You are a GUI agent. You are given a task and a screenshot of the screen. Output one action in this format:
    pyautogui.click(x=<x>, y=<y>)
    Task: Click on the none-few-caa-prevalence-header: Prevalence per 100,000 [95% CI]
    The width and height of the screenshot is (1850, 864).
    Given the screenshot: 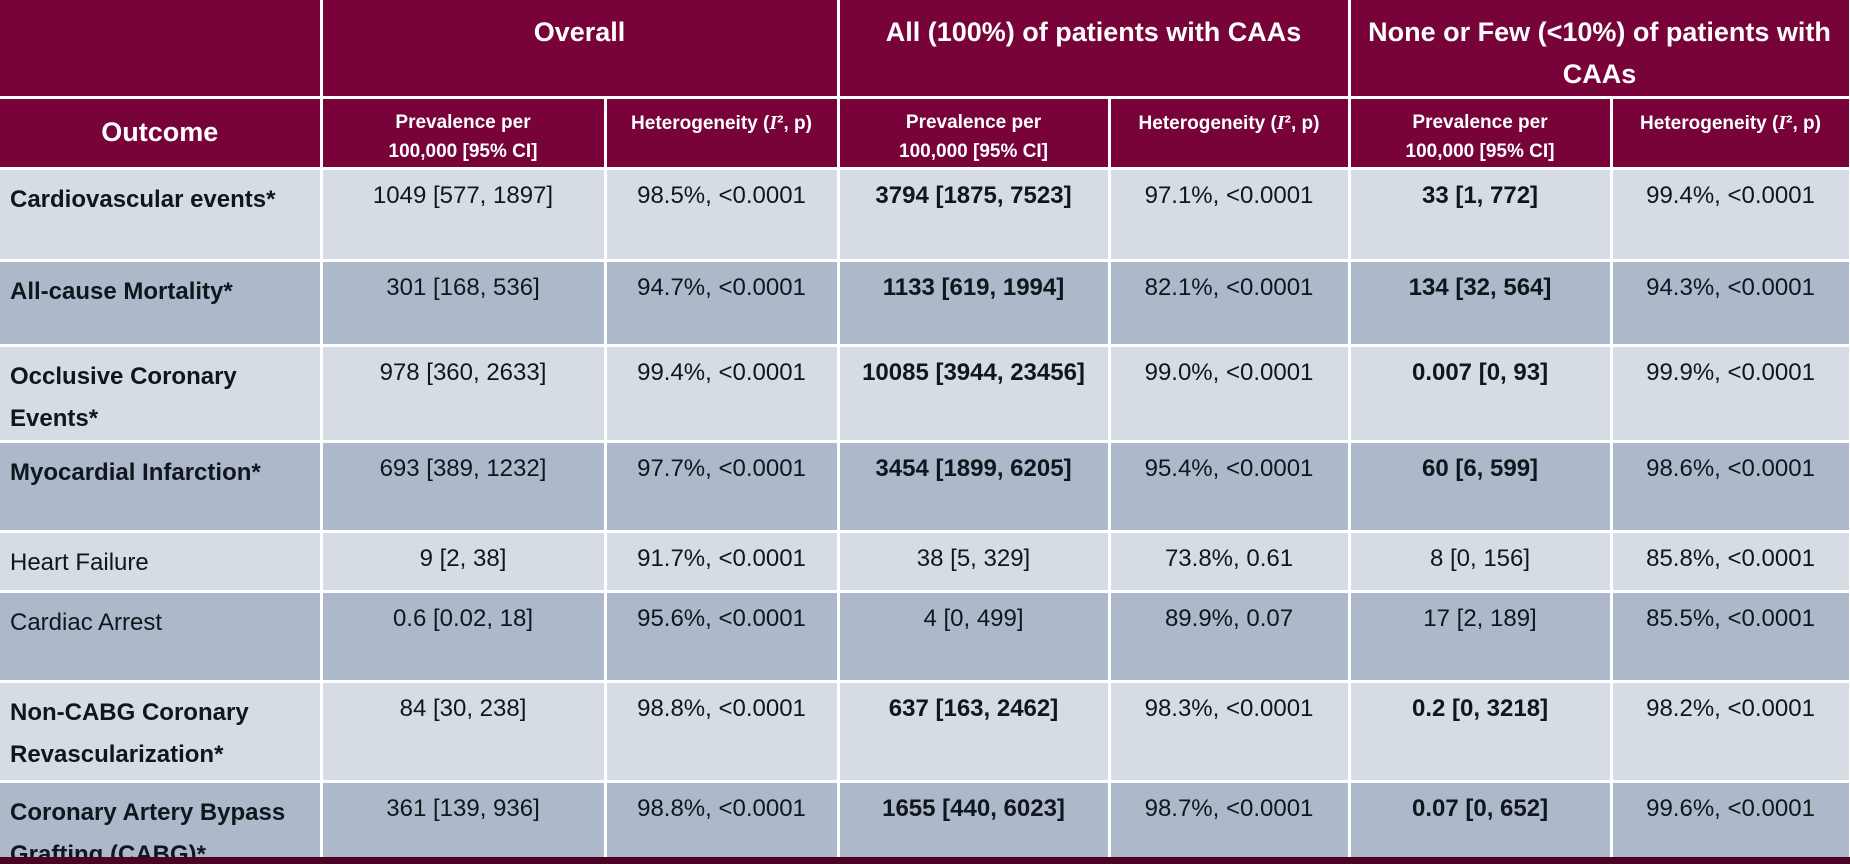 What is the action you would take?
    pyautogui.click(x=1480, y=132)
    